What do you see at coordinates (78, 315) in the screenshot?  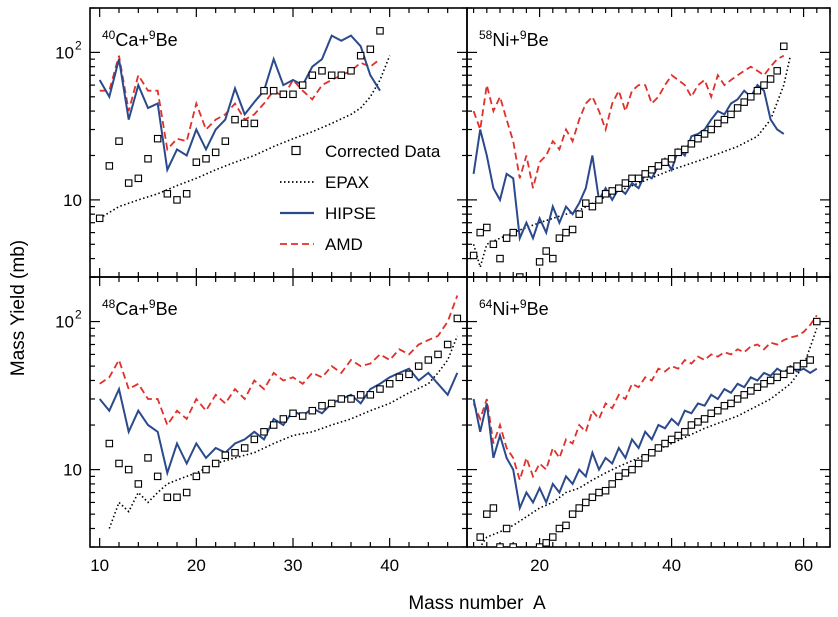 I see `y-tick-label-exponent: 2` at bounding box center [78, 315].